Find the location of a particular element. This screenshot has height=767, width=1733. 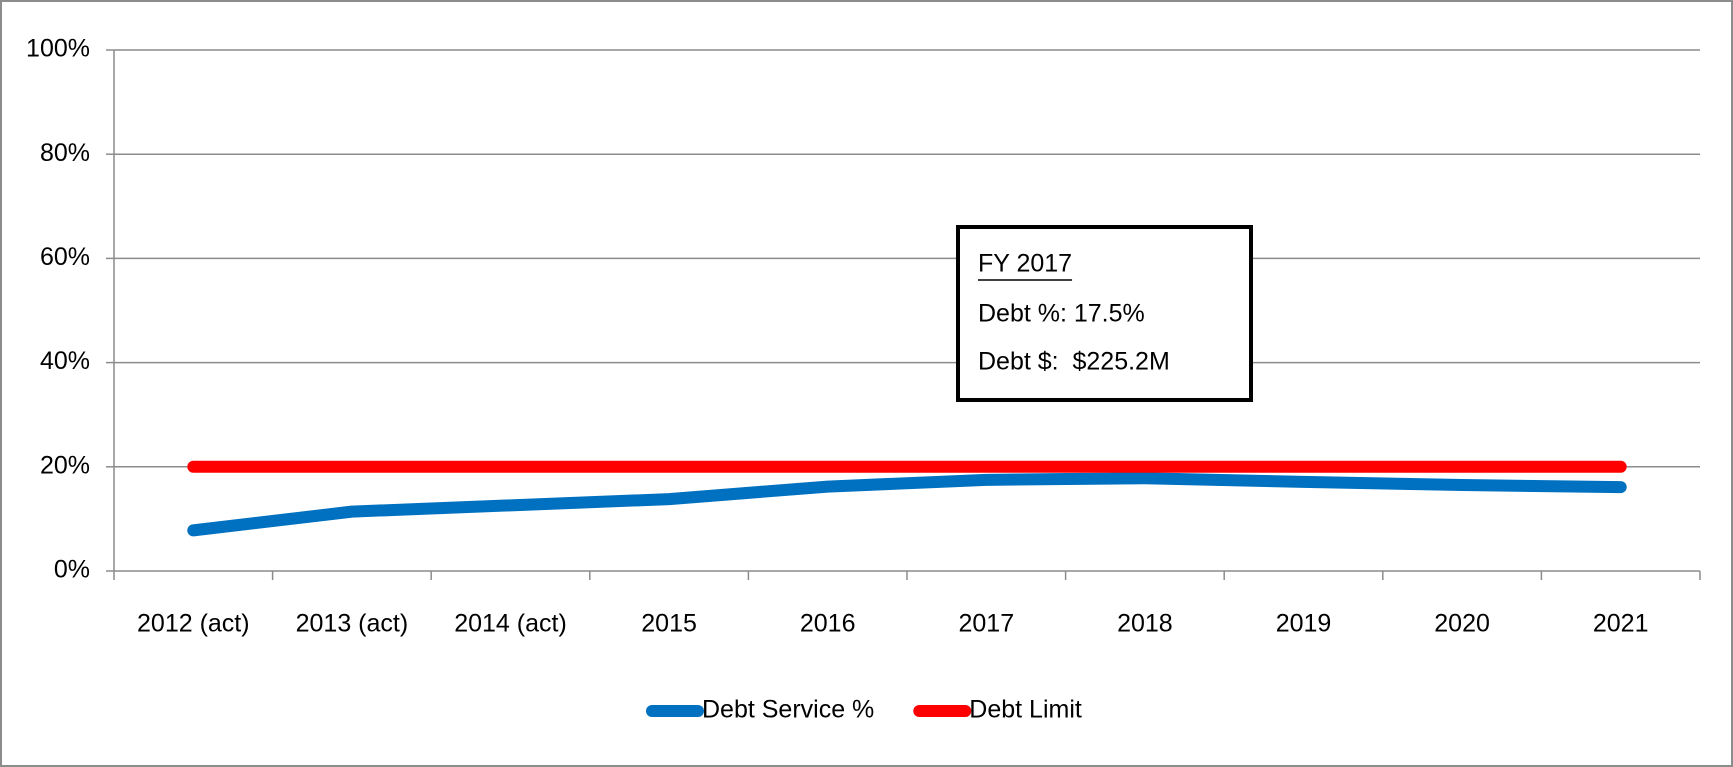

data-line is located at coordinates (907, 504).